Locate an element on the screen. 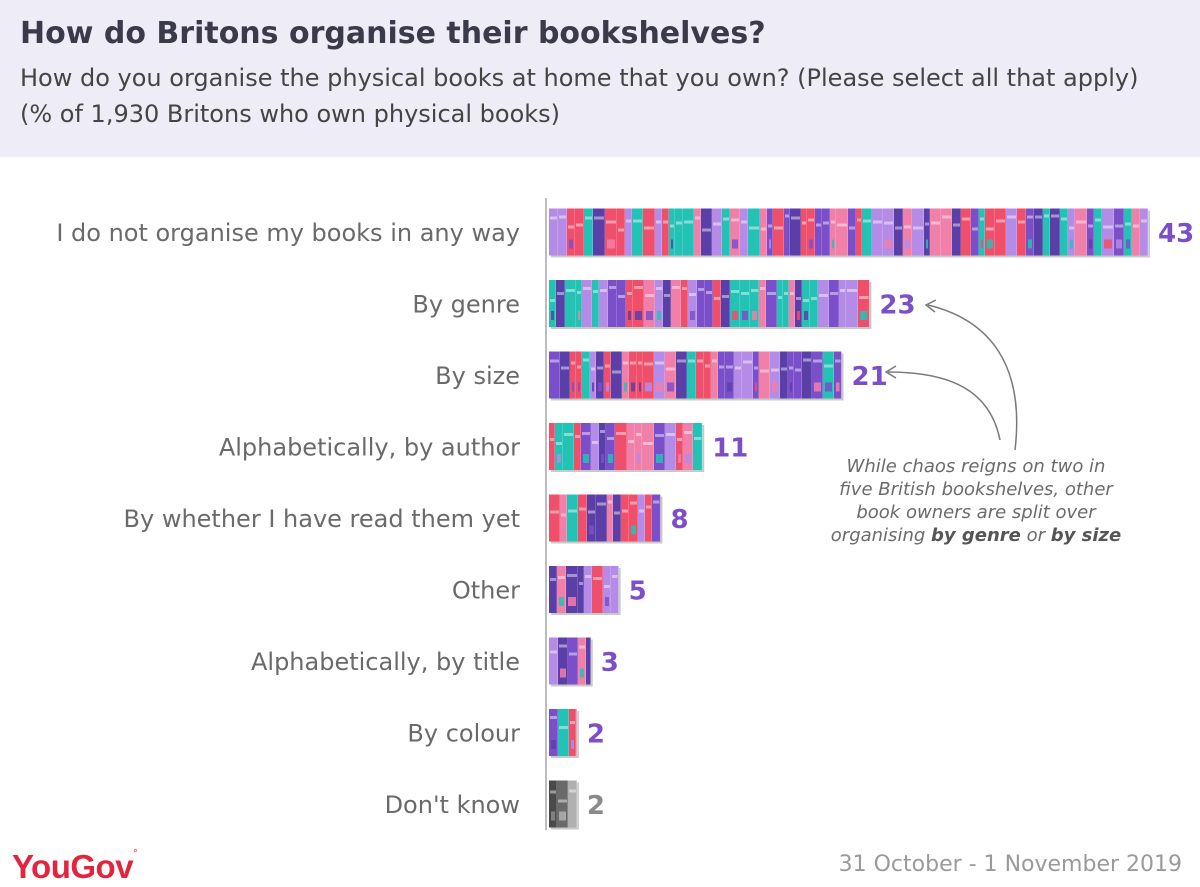 The width and height of the screenshot is (1200, 887). annotation-segment: or is located at coordinates (1035, 535).